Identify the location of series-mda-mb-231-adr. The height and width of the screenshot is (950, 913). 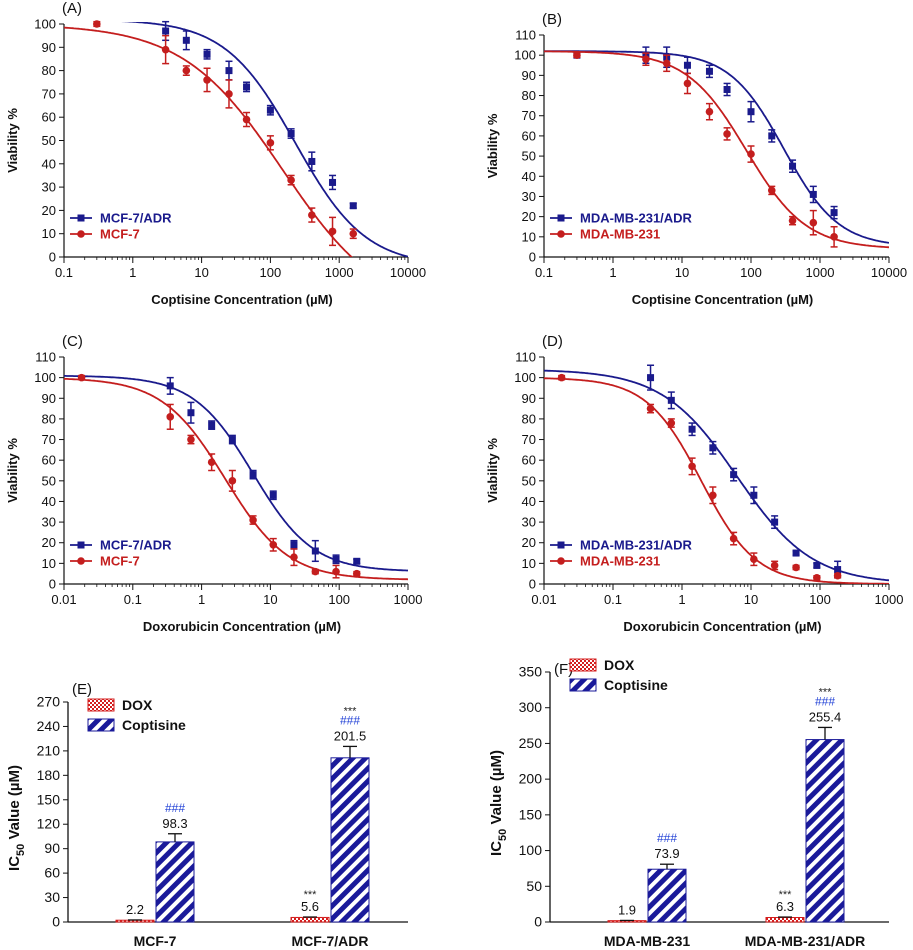
(716, 473).